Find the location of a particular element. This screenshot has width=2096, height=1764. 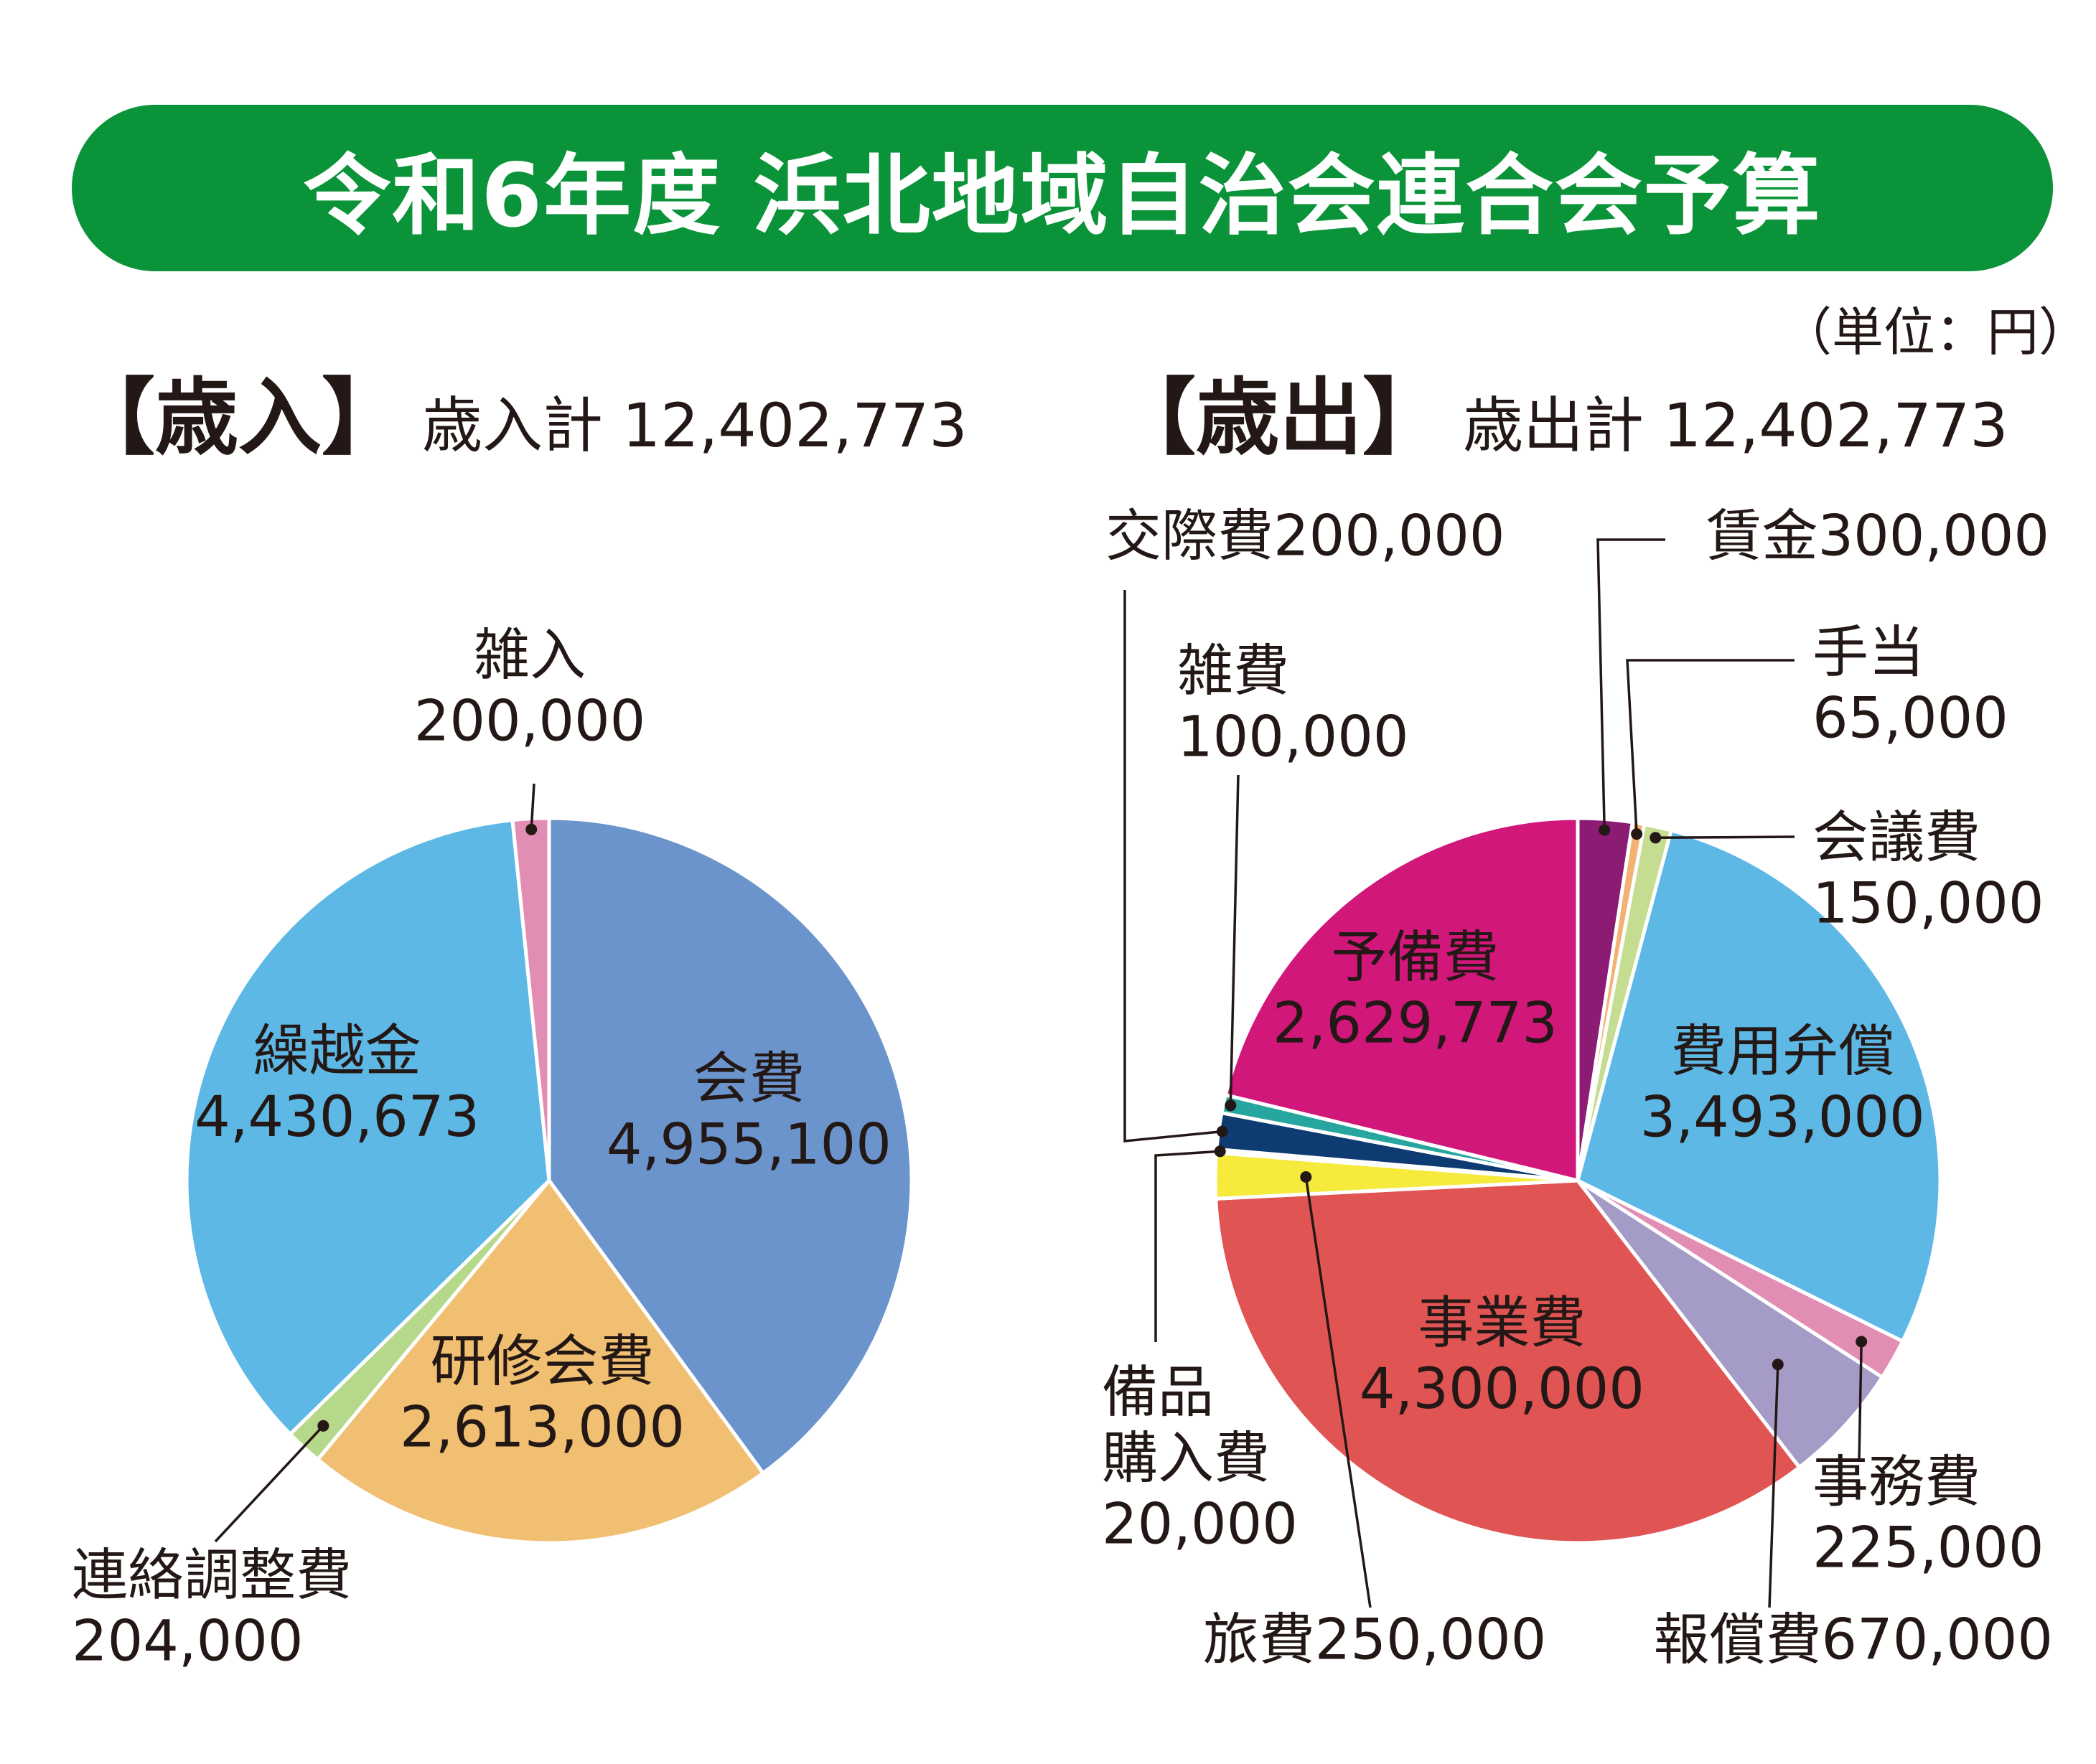

leader-dot-entertainment-cost is located at coordinates (1222, 1131).